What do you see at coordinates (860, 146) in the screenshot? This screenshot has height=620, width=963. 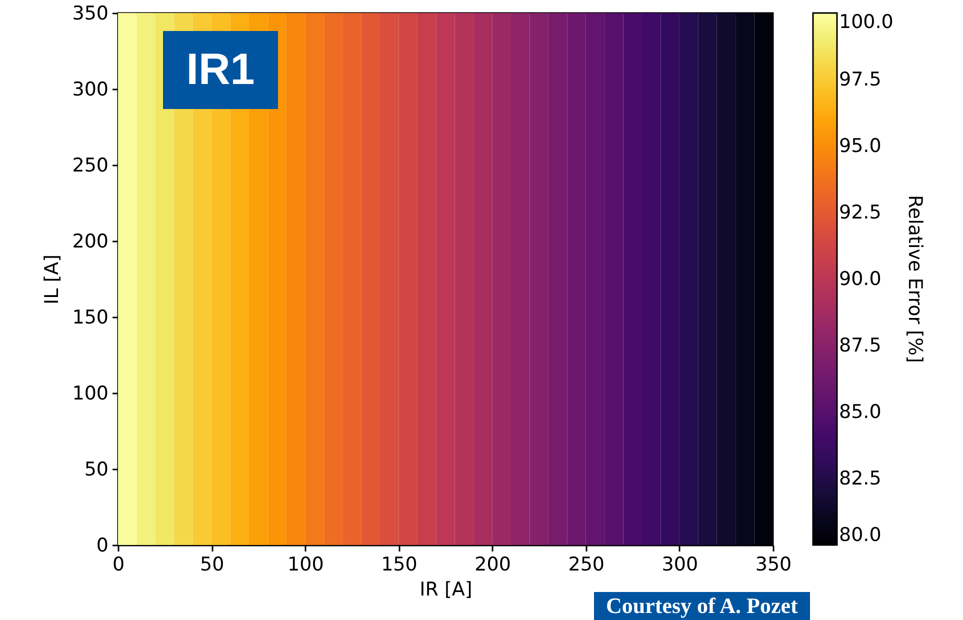 I see `color-bar-label: 95.0` at bounding box center [860, 146].